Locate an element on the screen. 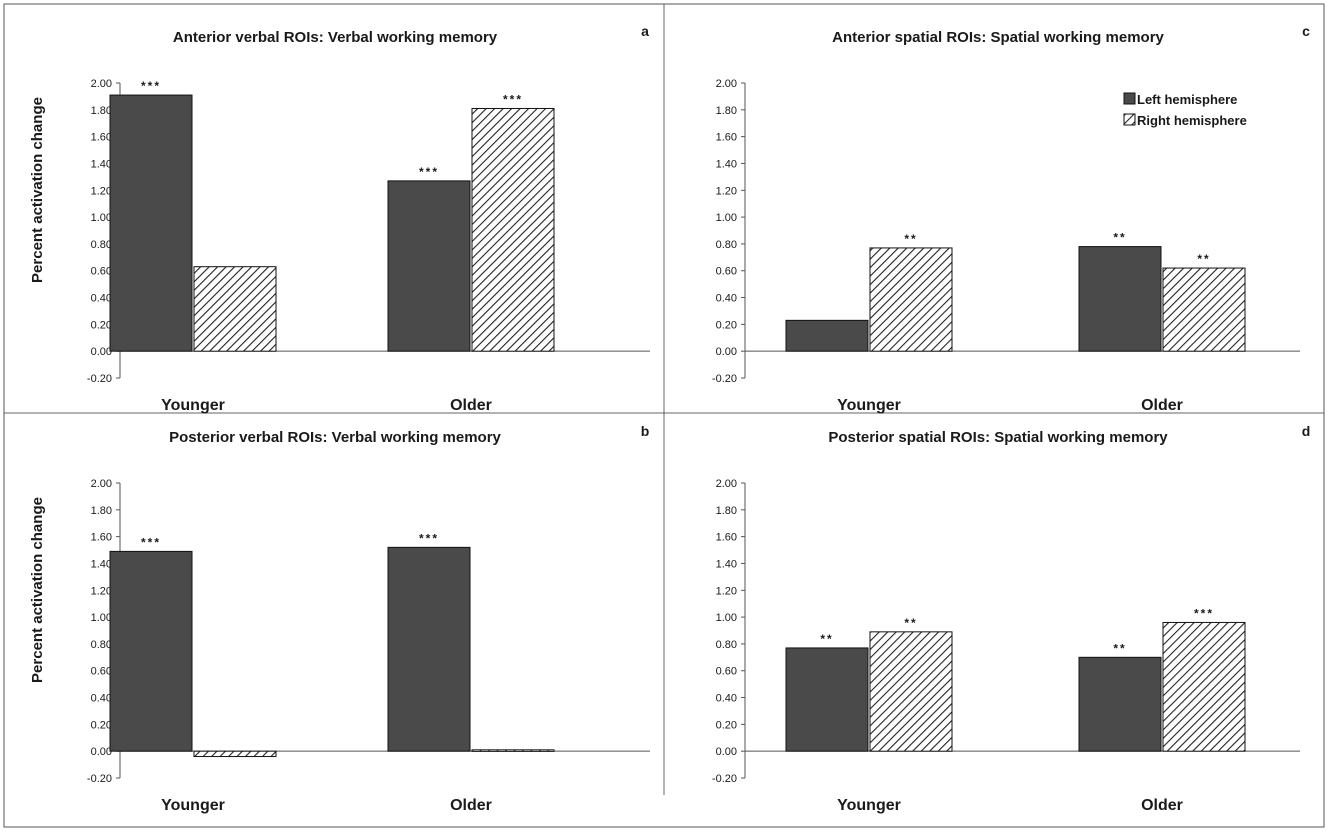 This screenshot has width=1328, height=836. legend-swatch-left is located at coordinates (1129, 98).